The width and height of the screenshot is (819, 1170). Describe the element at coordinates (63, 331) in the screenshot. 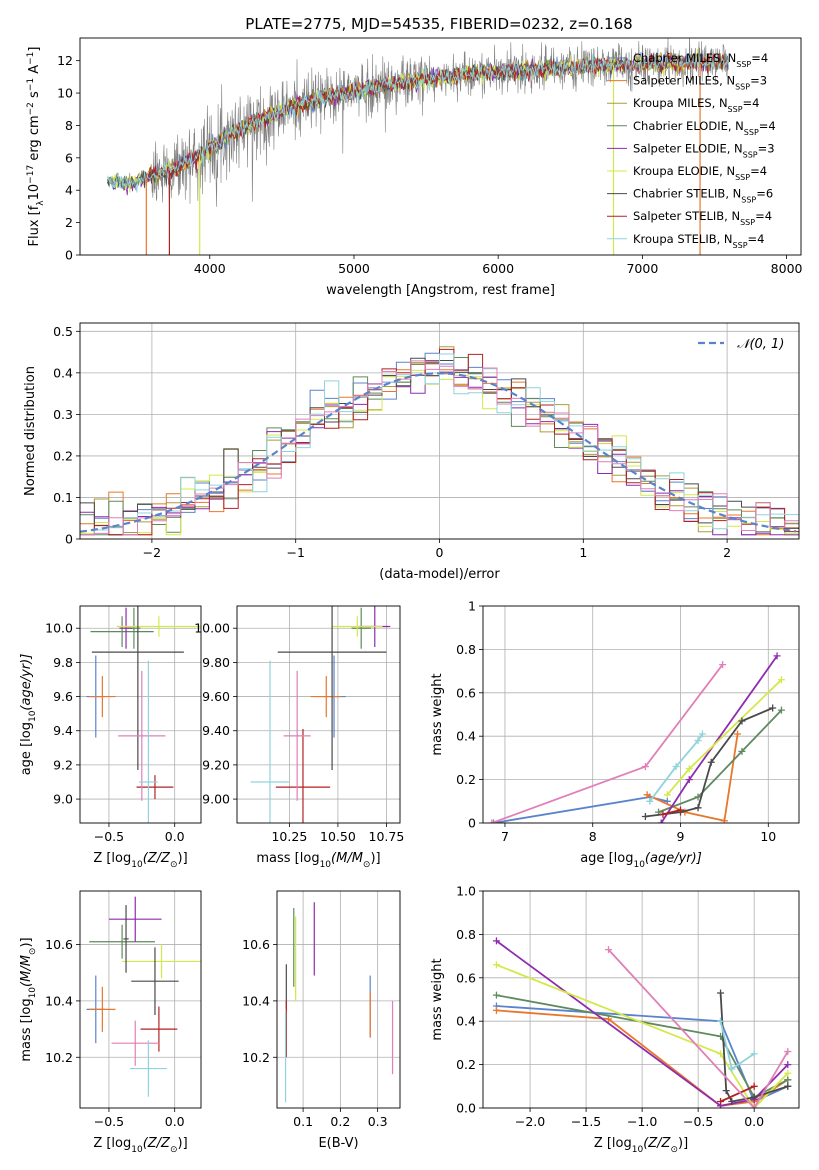

I see `residuals-ytick-label: 0.5` at that location.